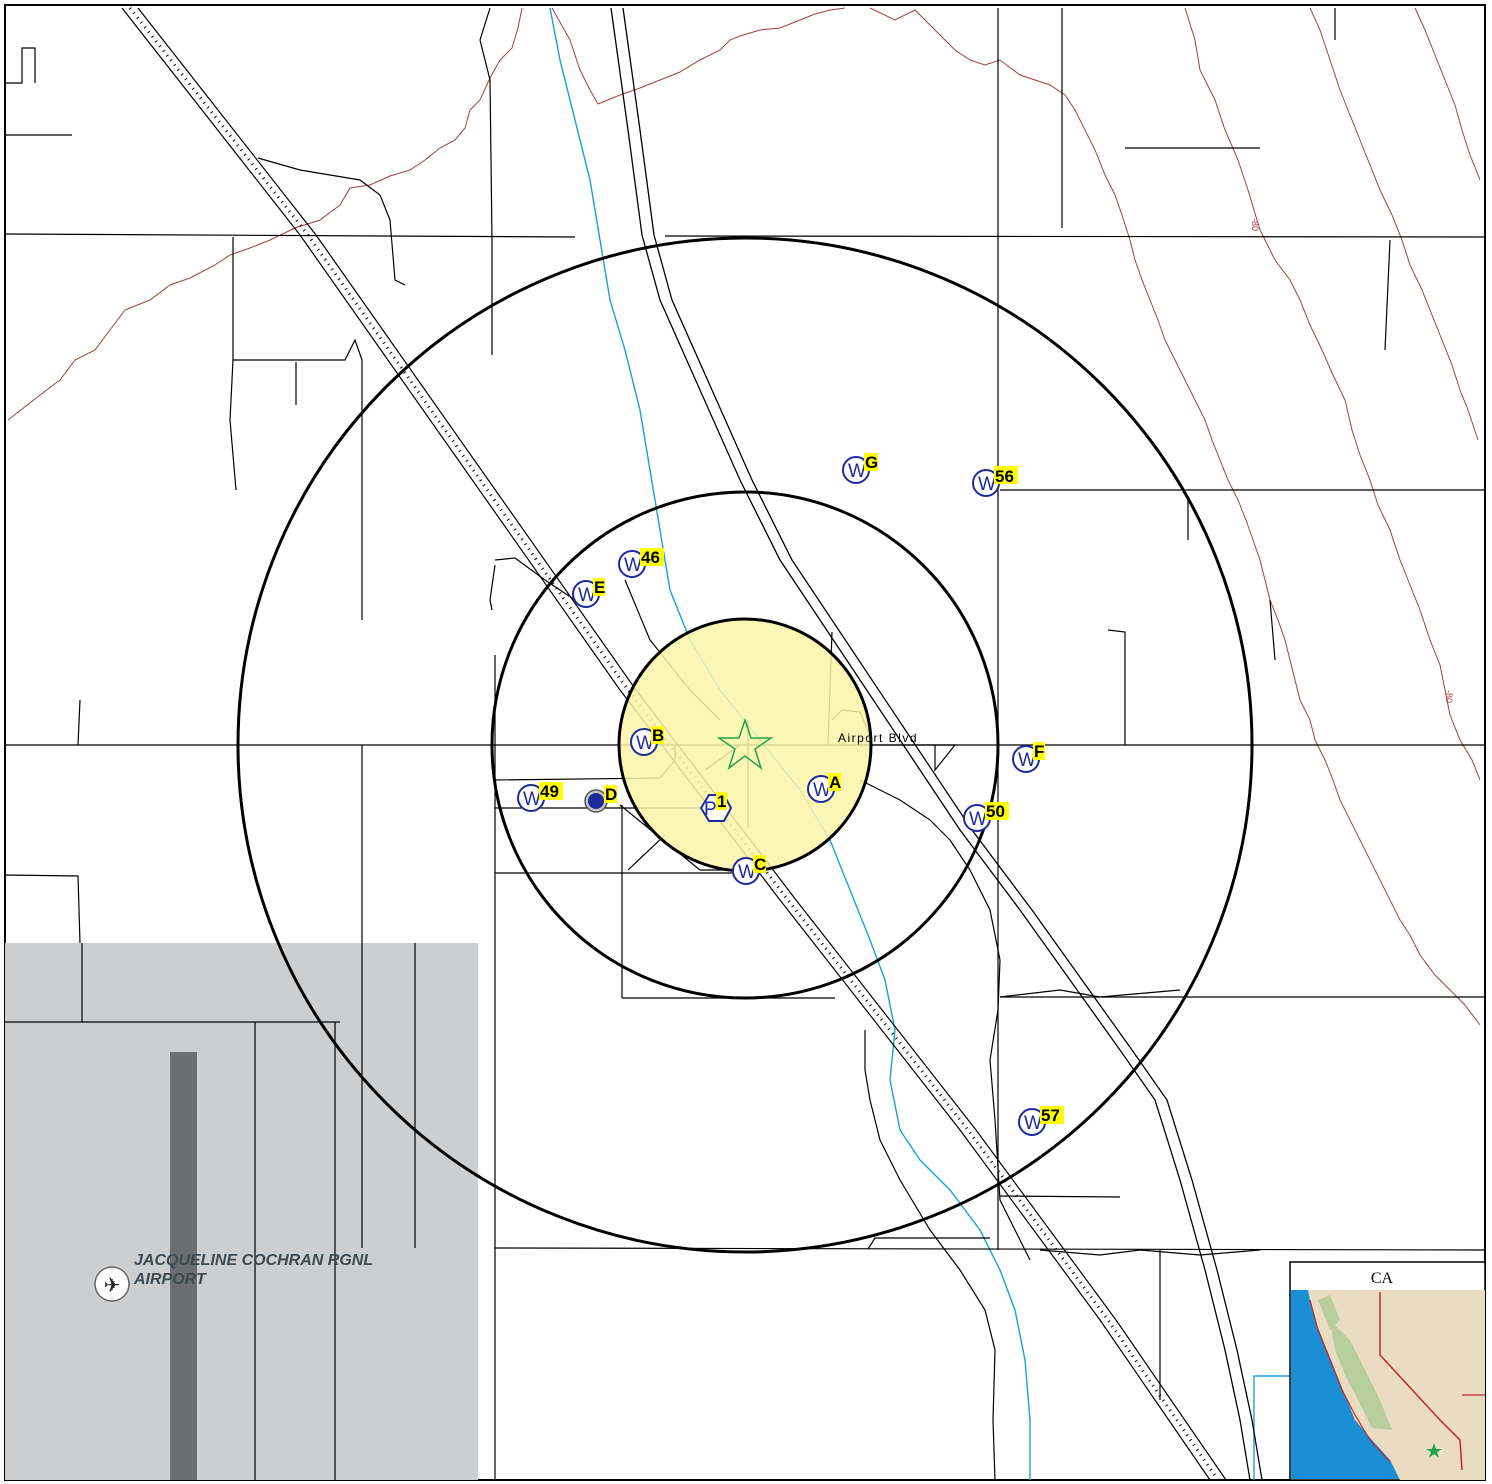 Image resolution: width=1492 pixels, height=1484 pixels. I want to click on contour-label-1: -80, so click(1255, 224).